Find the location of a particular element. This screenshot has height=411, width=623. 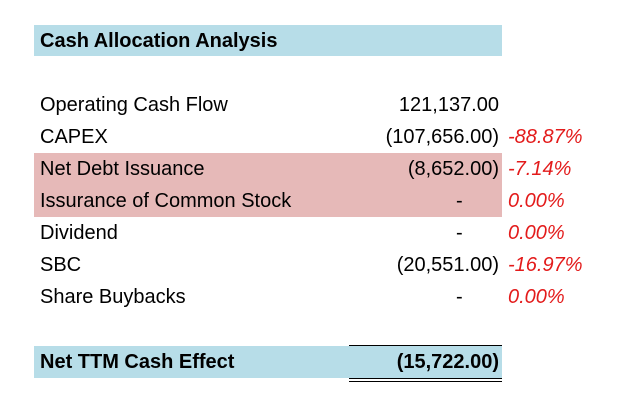

row-sbc: SBC (20,551.00) -16.97% is located at coordinates (311, 265).